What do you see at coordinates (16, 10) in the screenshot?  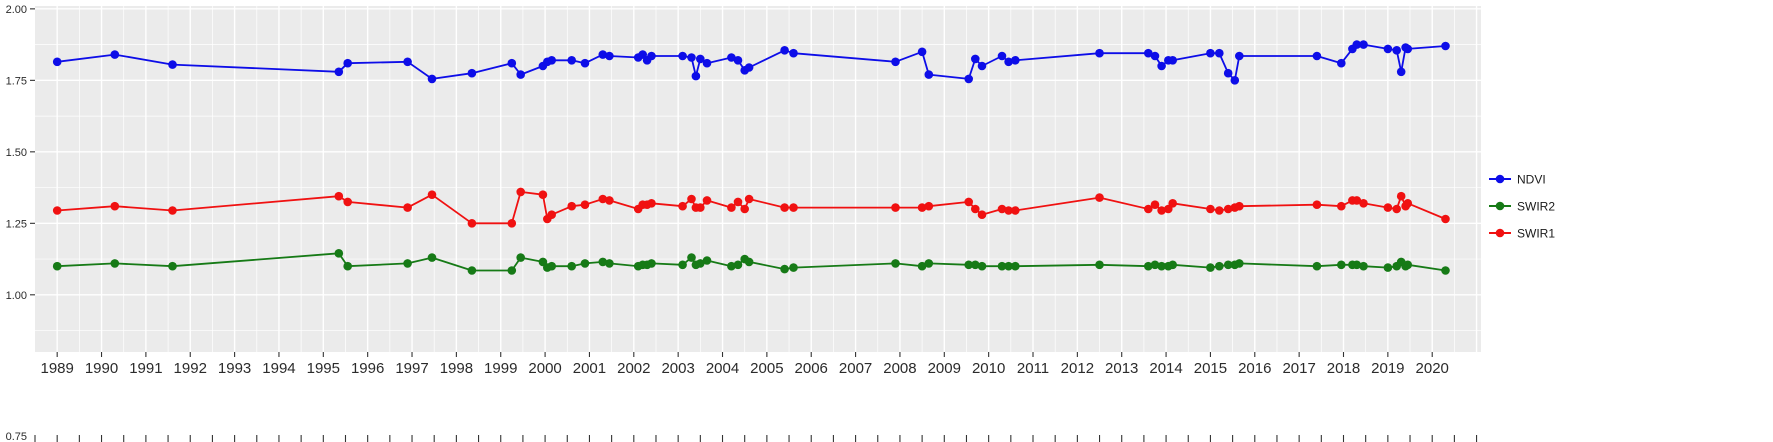 I see `y-axis-tick-label: 2.00` at bounding box center [16, 10].